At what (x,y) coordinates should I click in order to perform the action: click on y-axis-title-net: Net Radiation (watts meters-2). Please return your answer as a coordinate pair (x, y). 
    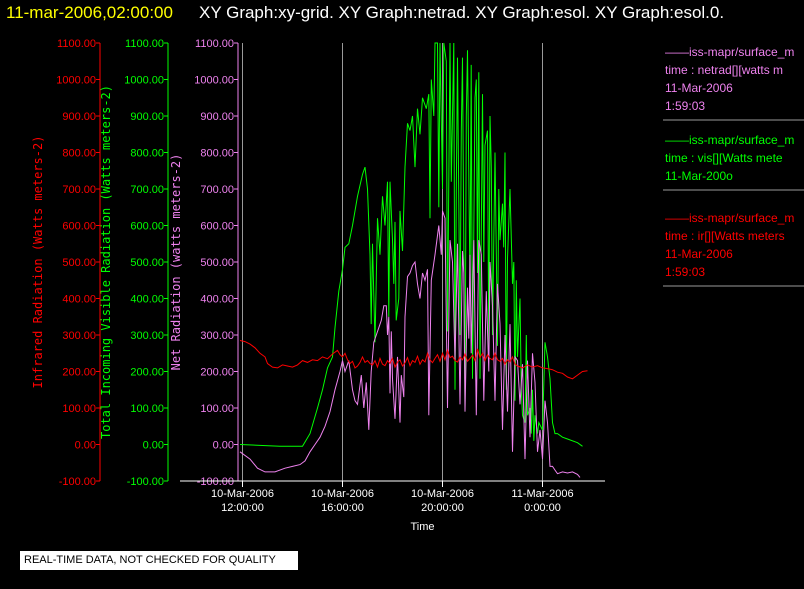
    Looking at the image, I should click on (176, 262).